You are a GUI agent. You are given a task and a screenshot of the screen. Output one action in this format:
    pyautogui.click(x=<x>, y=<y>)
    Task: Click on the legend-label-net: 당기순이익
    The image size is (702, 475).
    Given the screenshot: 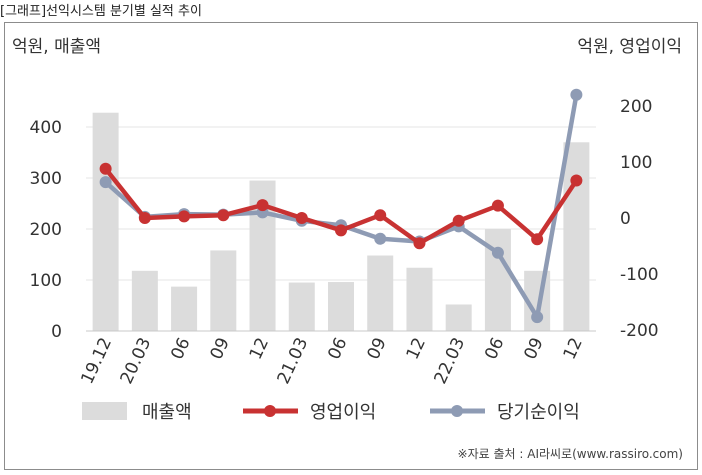 What is the action you would take?
    pyautogui.click(x=538, y=412)
    